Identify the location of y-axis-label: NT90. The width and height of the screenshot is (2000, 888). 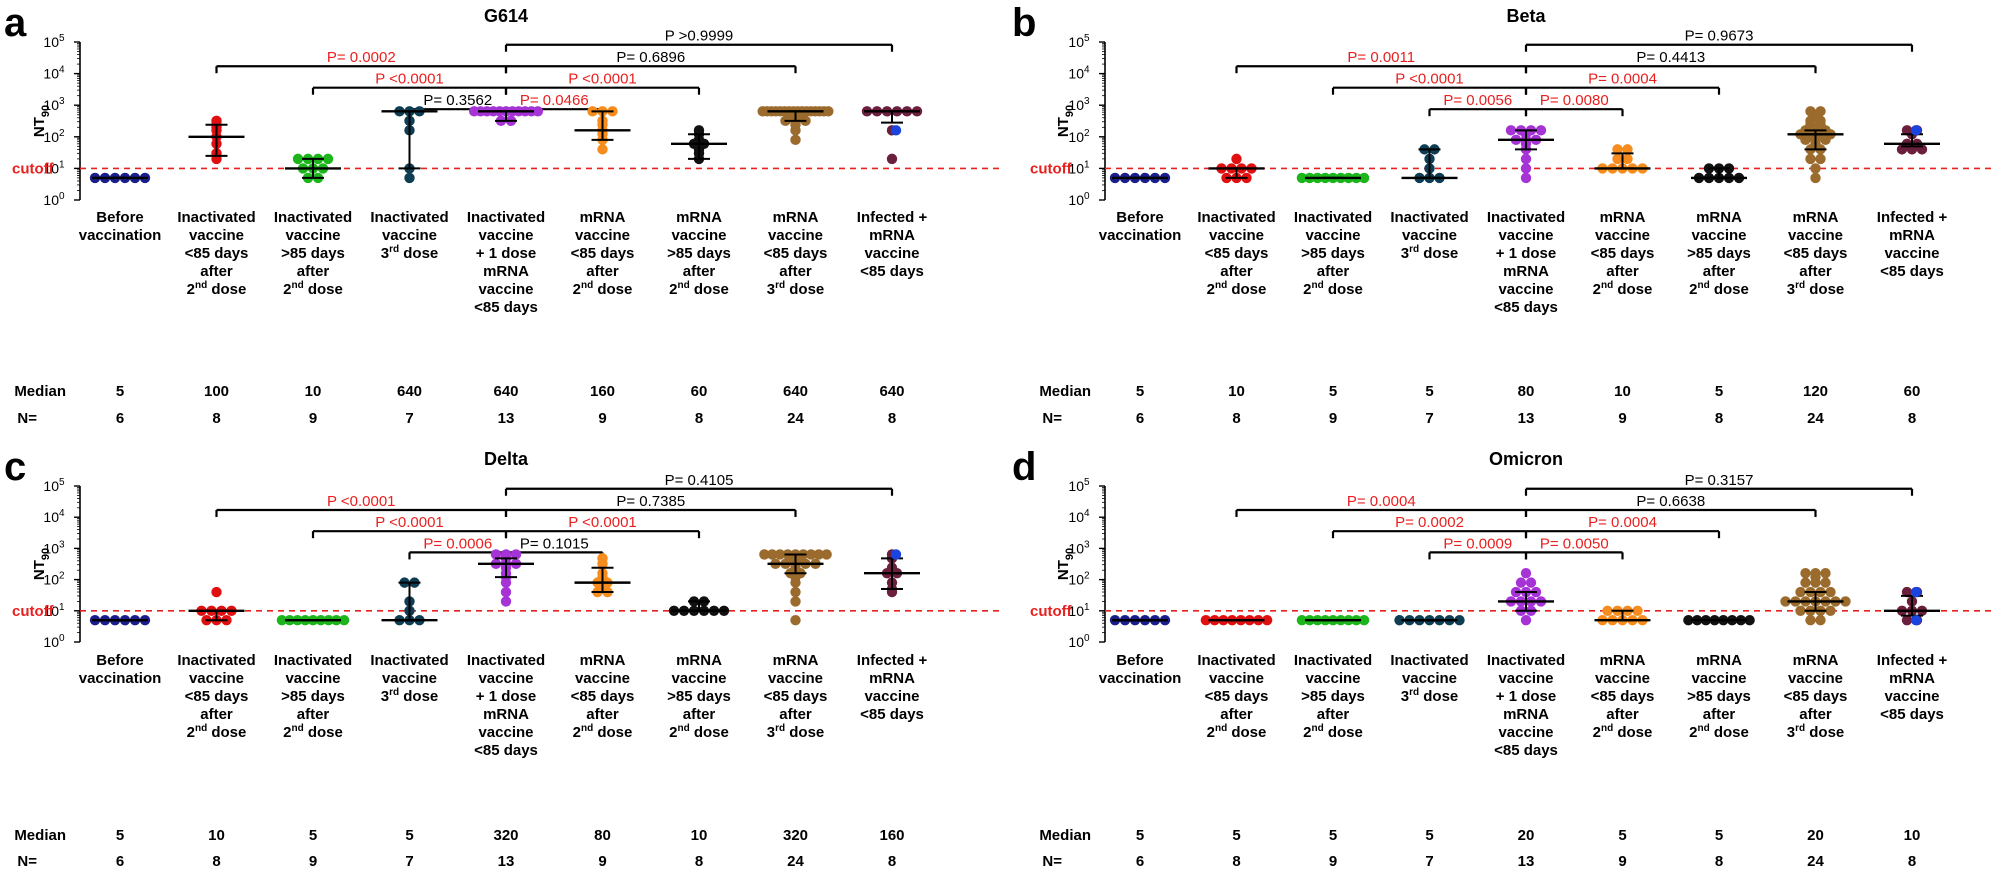
(1065, 121).